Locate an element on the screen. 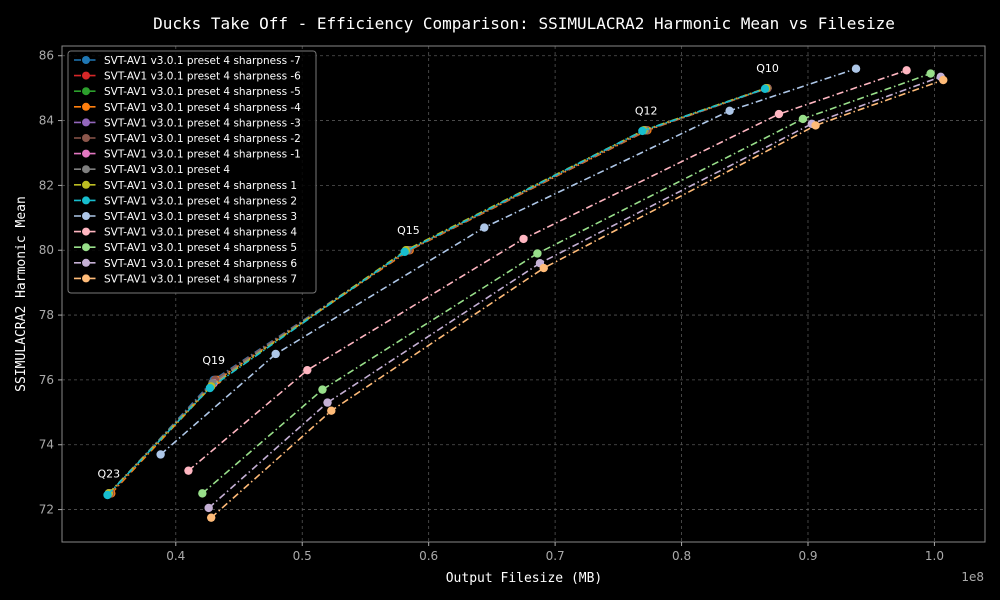 The height and width of the screenshot is (600, 1000). y-tick-label: 82 is located at coordinates (46, 185).